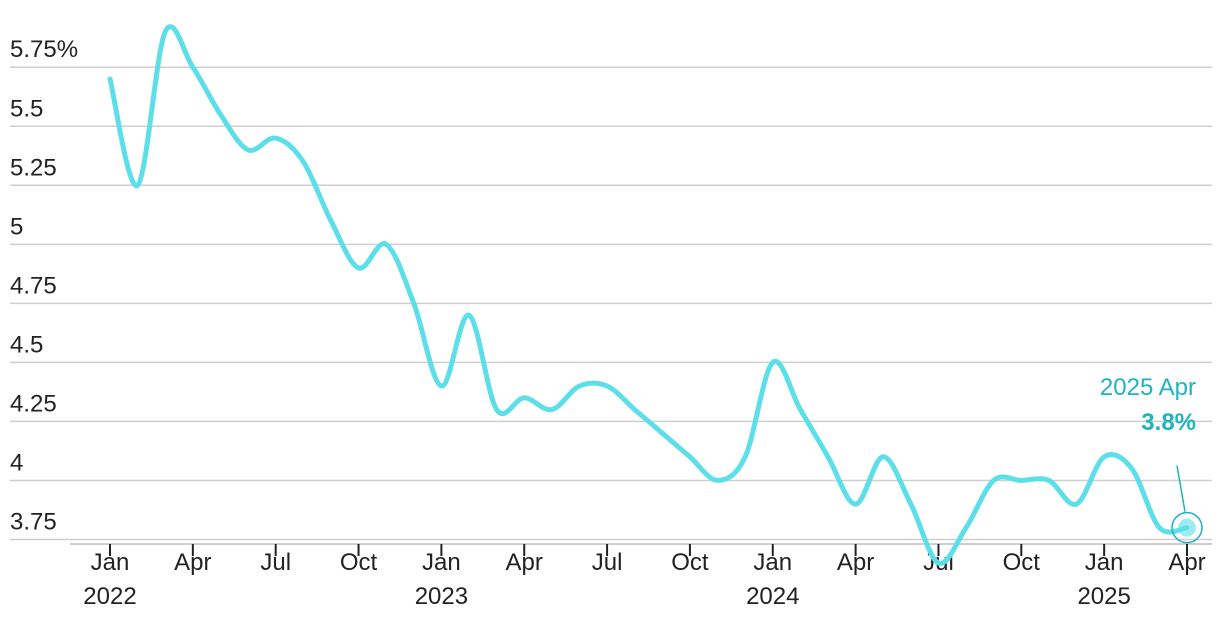 The height and width of the screenshot is (622, 1220). I want to click on y-tick-label: 4, so click(16, 462).